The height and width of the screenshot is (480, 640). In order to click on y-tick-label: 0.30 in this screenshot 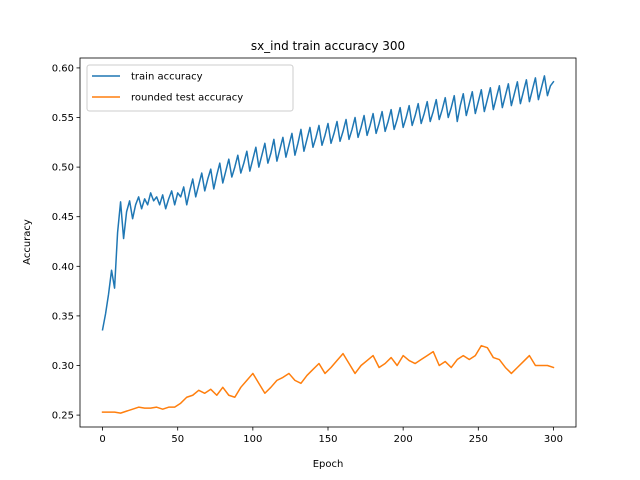, I will do `click(63, 366)`.